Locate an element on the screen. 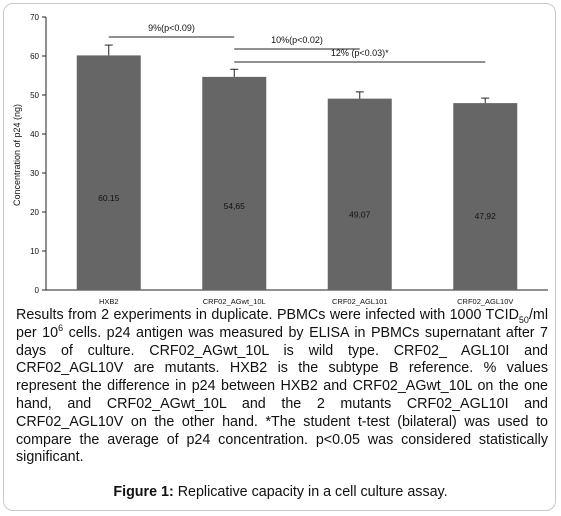 This screenshot has height=516, width=561. bar-value-label: 60.15 is located at coordinates (109, 198).